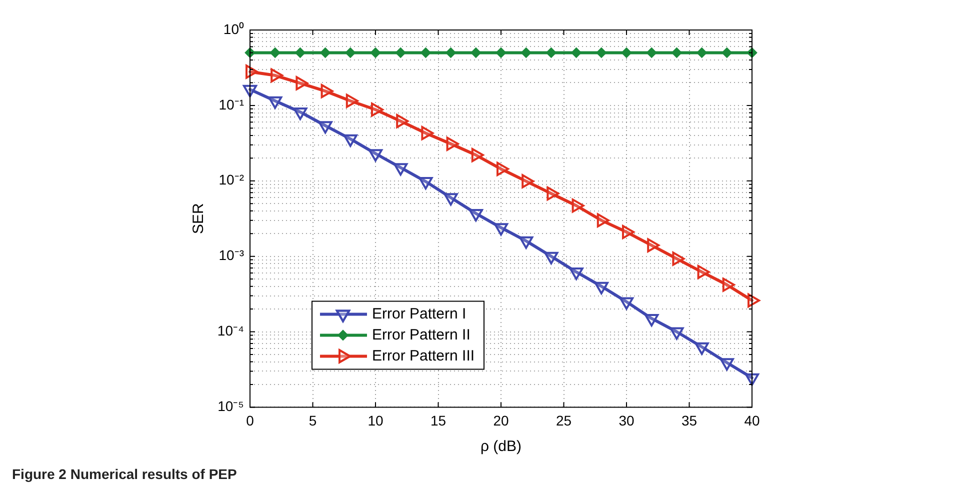 The height and width of the screenshot is (490, 970). I want to click on y-tick-label: 10⁻⁴, so click(230, 330).